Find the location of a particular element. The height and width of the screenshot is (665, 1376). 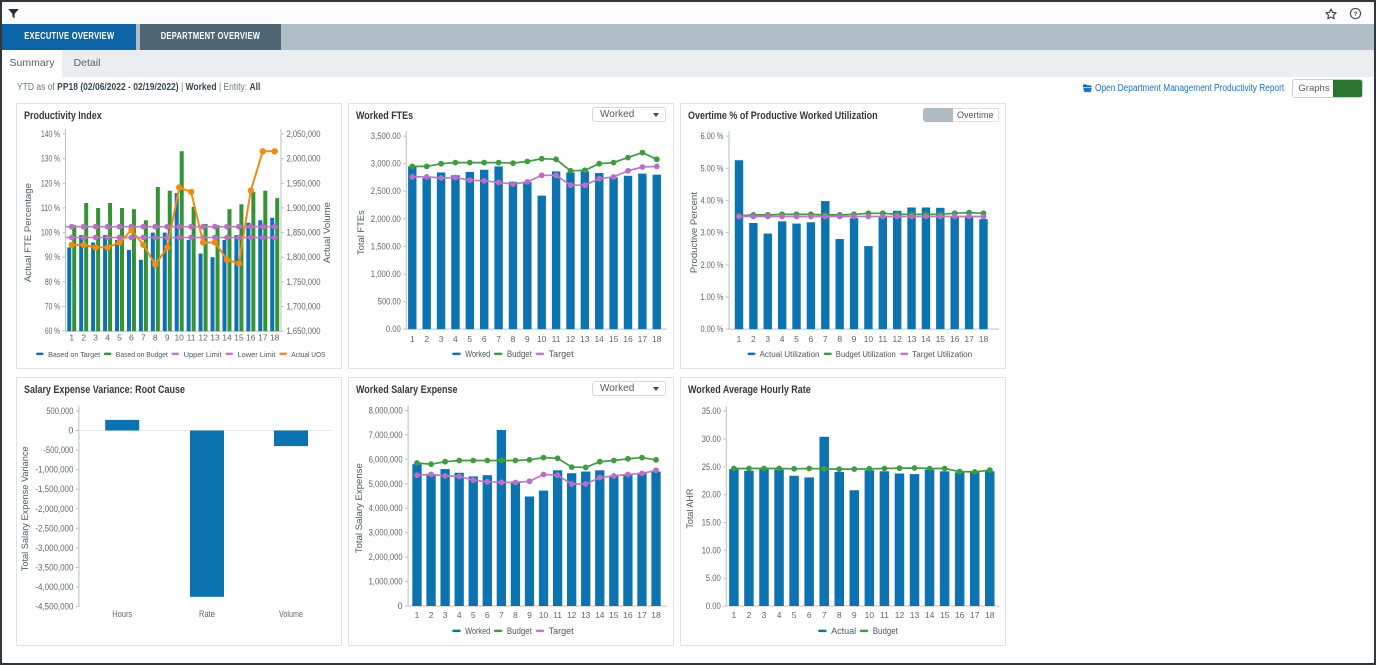

svg-text: 80 % is located at coordinates (52, 282).